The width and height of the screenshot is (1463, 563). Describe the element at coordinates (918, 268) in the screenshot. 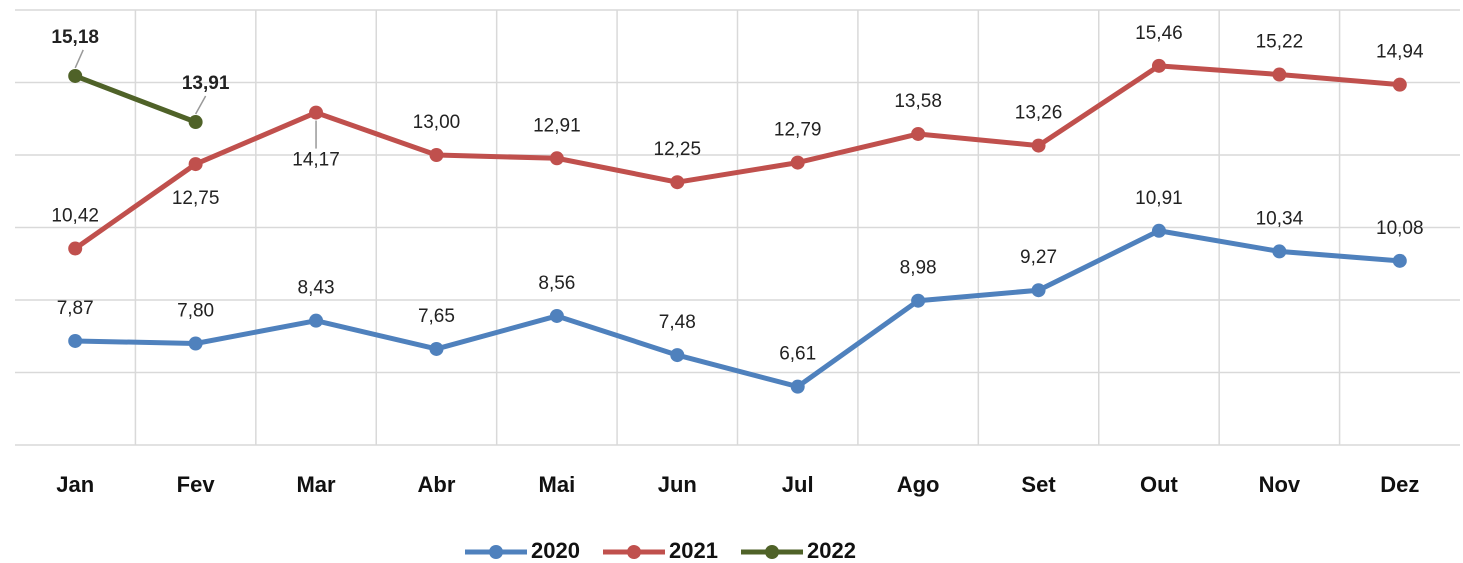

I see `data-label: 8,98` at that location.